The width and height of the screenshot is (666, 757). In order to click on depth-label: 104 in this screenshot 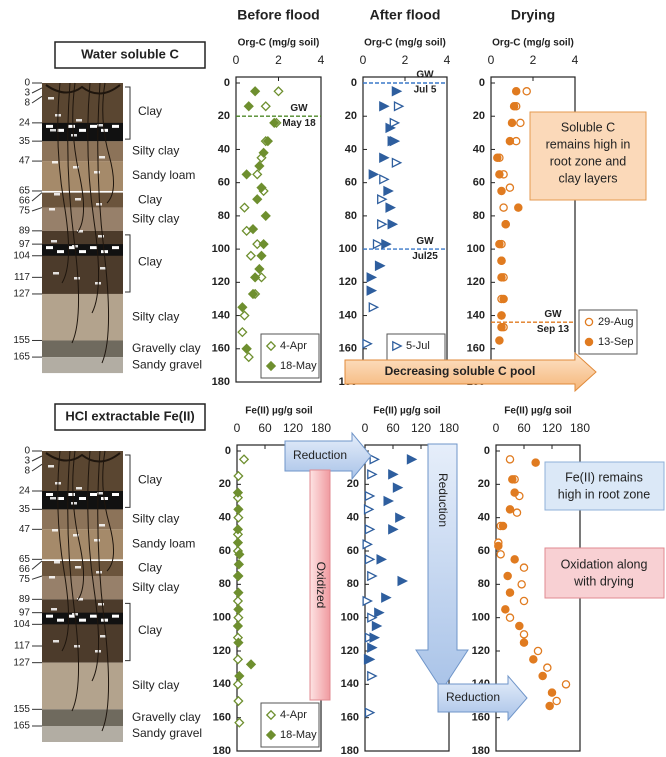, I will do `click(21, 624)`.